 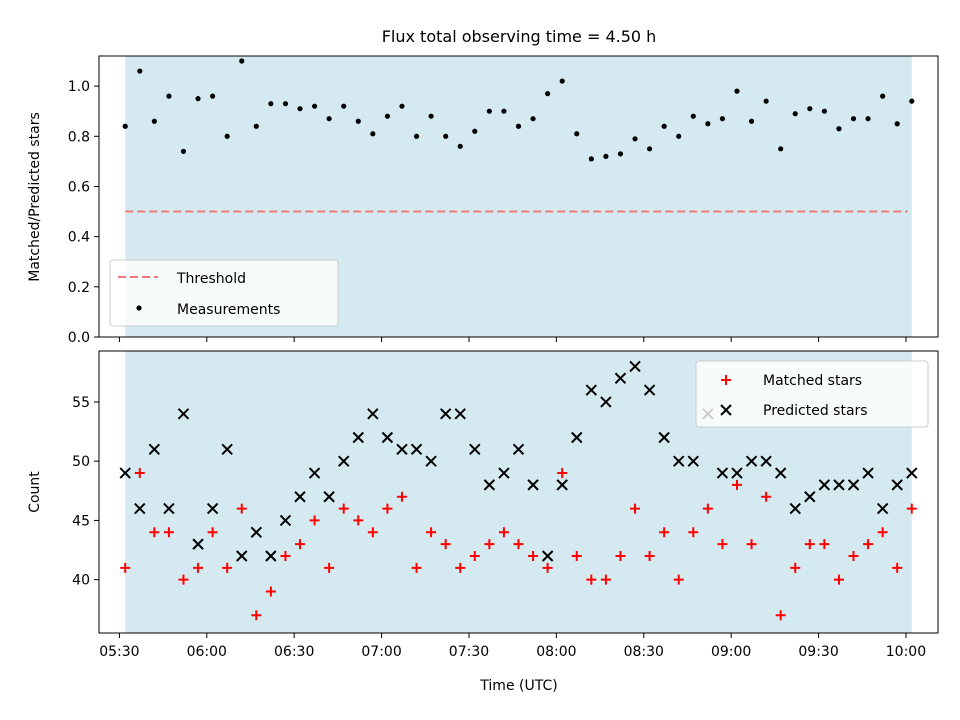 I want to click on x-tick-label: 08:30, so click(x=644, y=652).